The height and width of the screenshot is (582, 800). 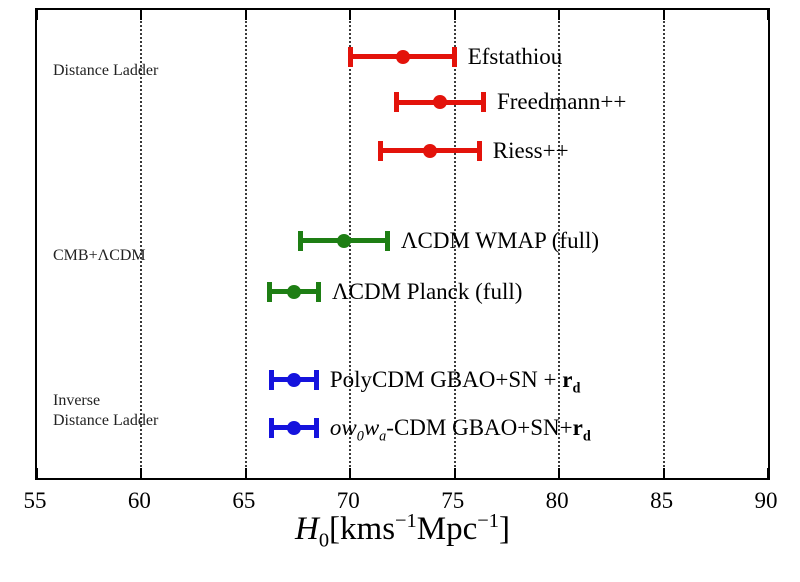 I want to click on group-label-line: Inverse, so click(x=77, y=400).